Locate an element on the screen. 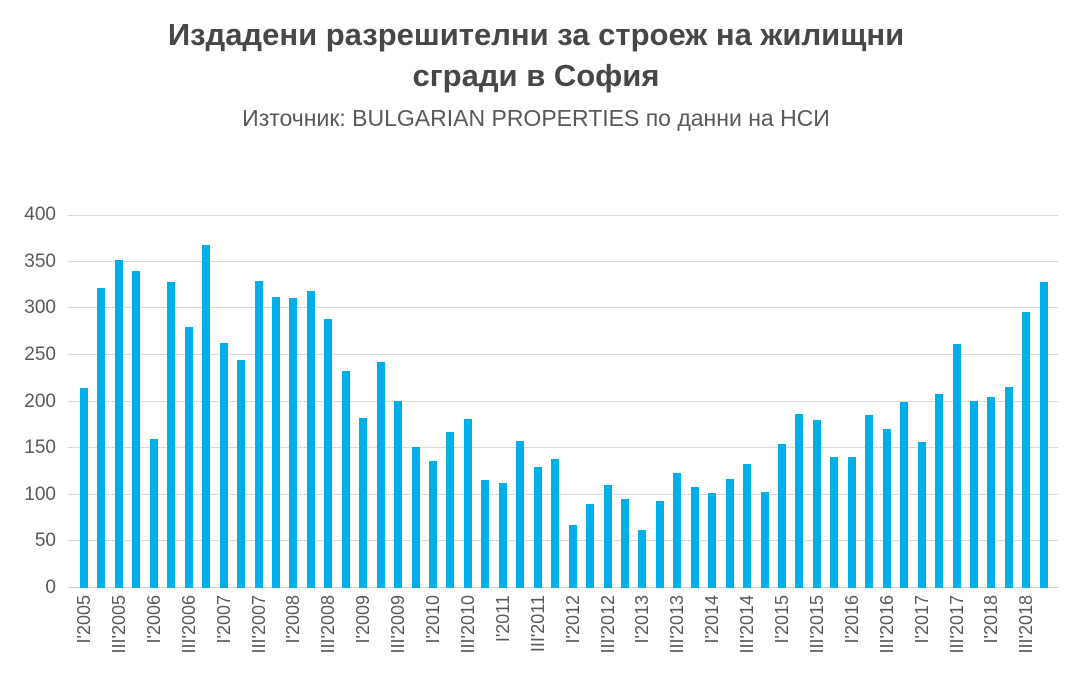 This screenshot has height=679, width=1072. bar-II'2017 is located at coordinates (939, 491).